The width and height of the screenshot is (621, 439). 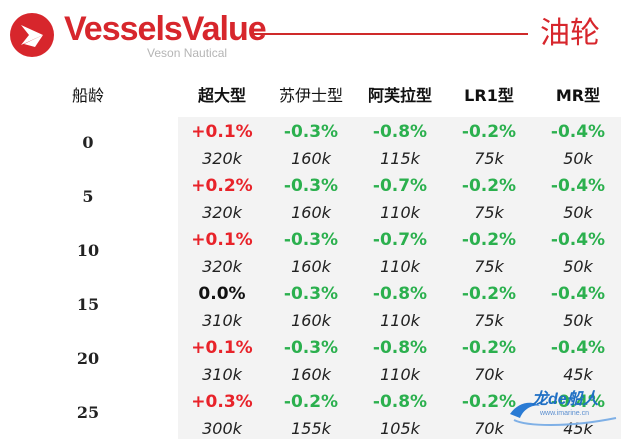 I want to click on column-header-suezmax: 苏伊士型, so click(x=310, y=95).